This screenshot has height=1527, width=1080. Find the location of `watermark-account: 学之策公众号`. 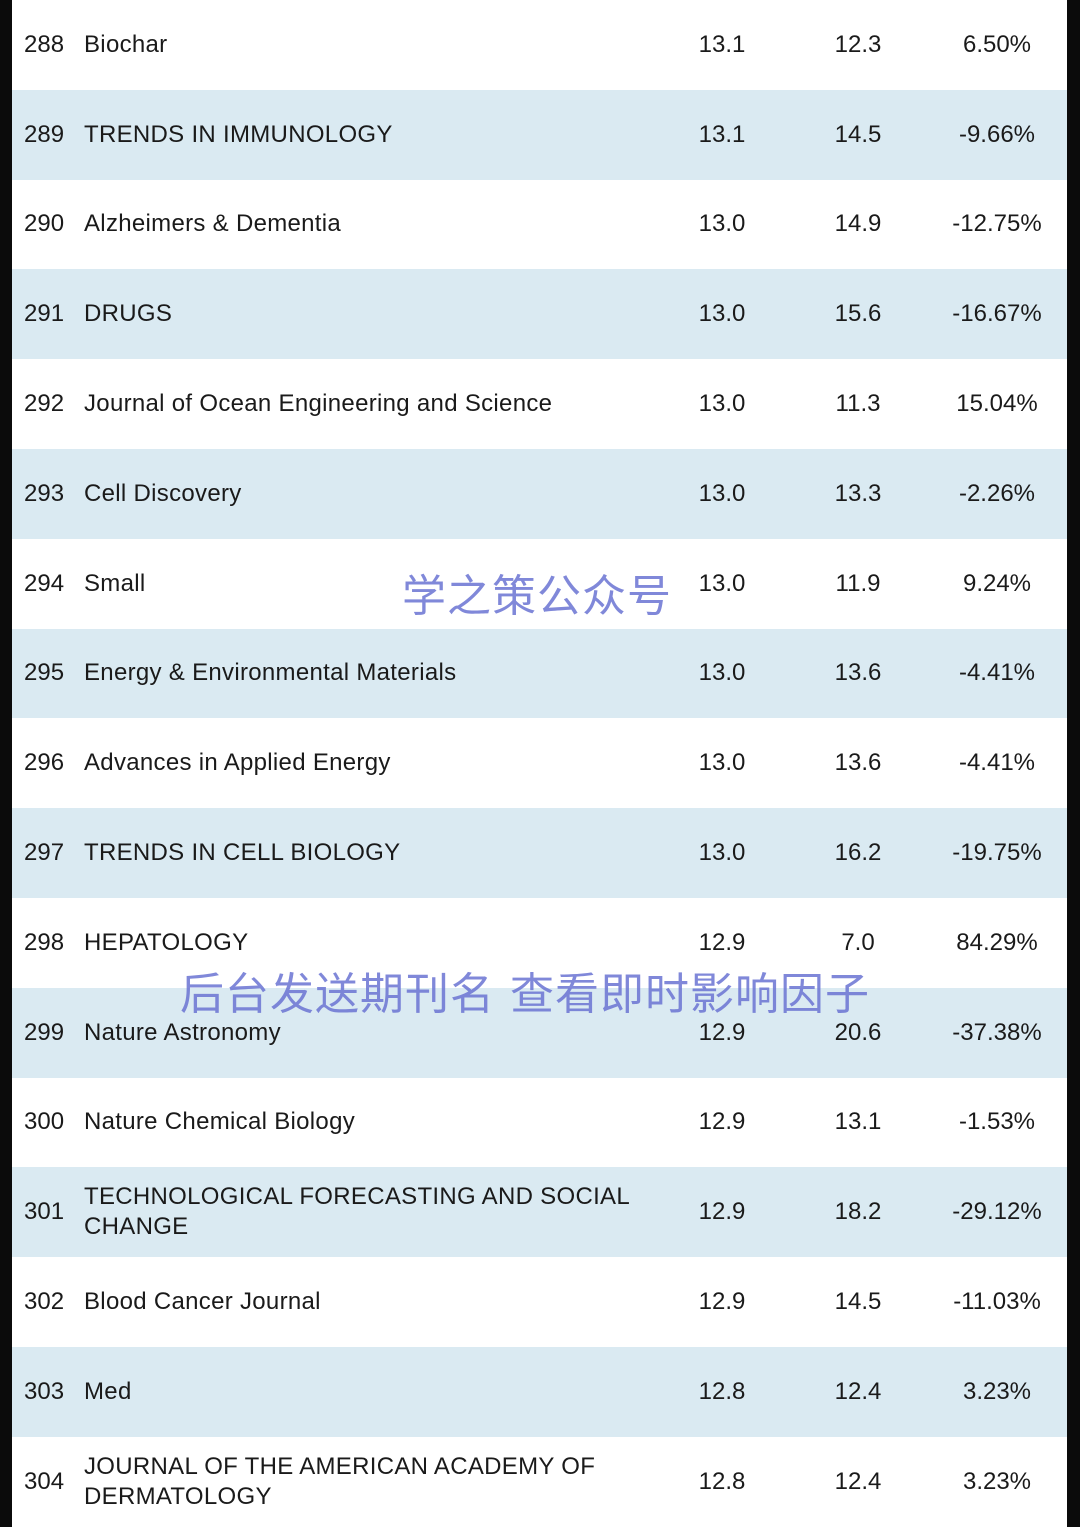

watermark-account: 学之策公众号 is located at coordinates (537, 596).